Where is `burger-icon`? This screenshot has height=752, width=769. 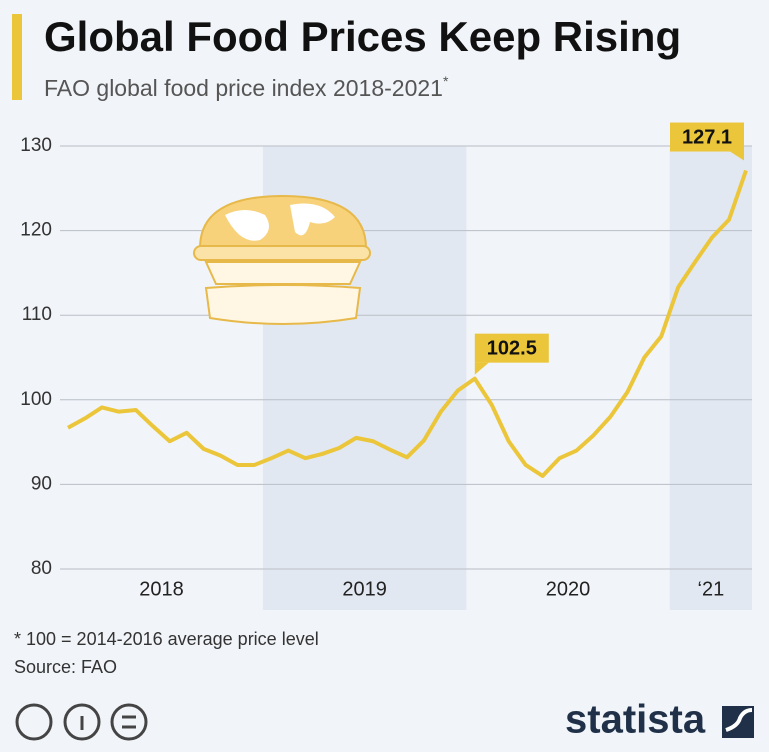 burger-icon is located at coordinates (282, 259).